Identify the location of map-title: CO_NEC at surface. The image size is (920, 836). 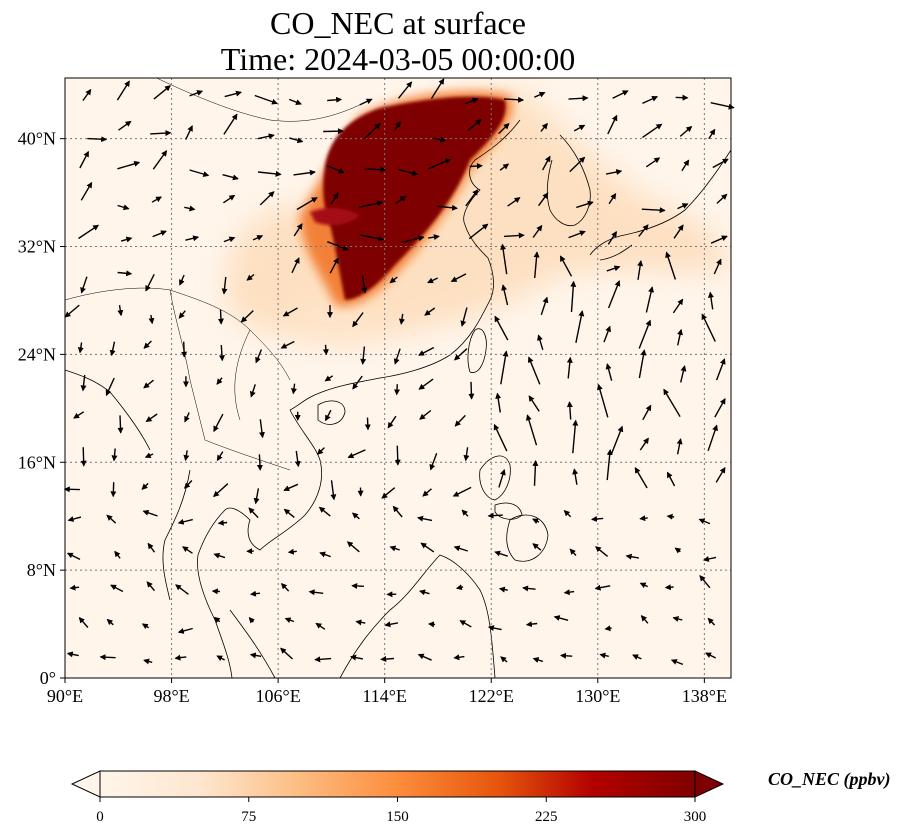
(398, 23).